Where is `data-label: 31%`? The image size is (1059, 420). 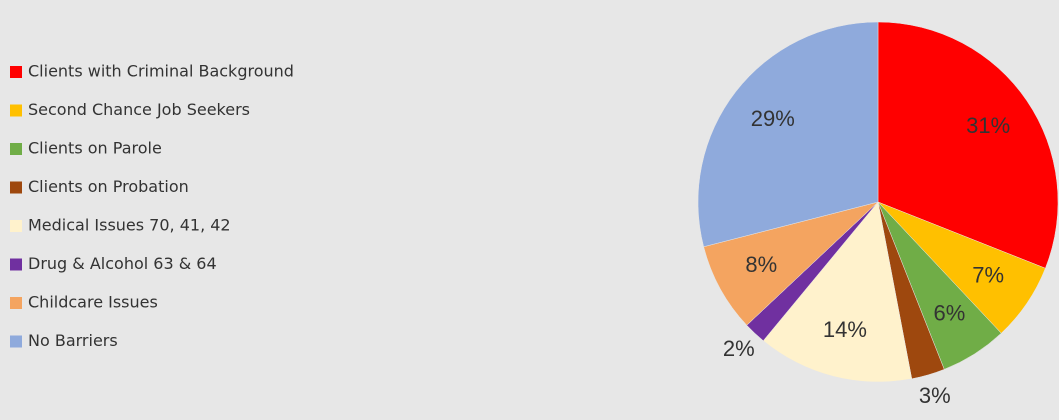 data-label: 31% is located at coordinates (988, 125).